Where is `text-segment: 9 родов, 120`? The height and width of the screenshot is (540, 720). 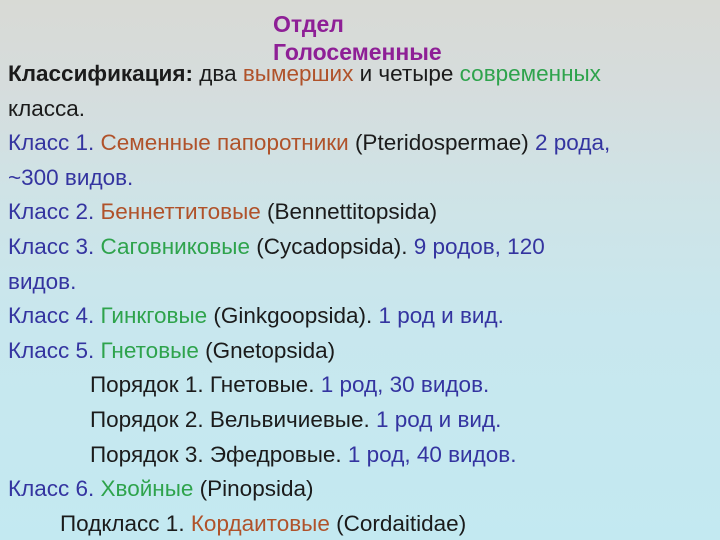 text-segment: 9 родов, 120 is located at coordinates (476, 246).